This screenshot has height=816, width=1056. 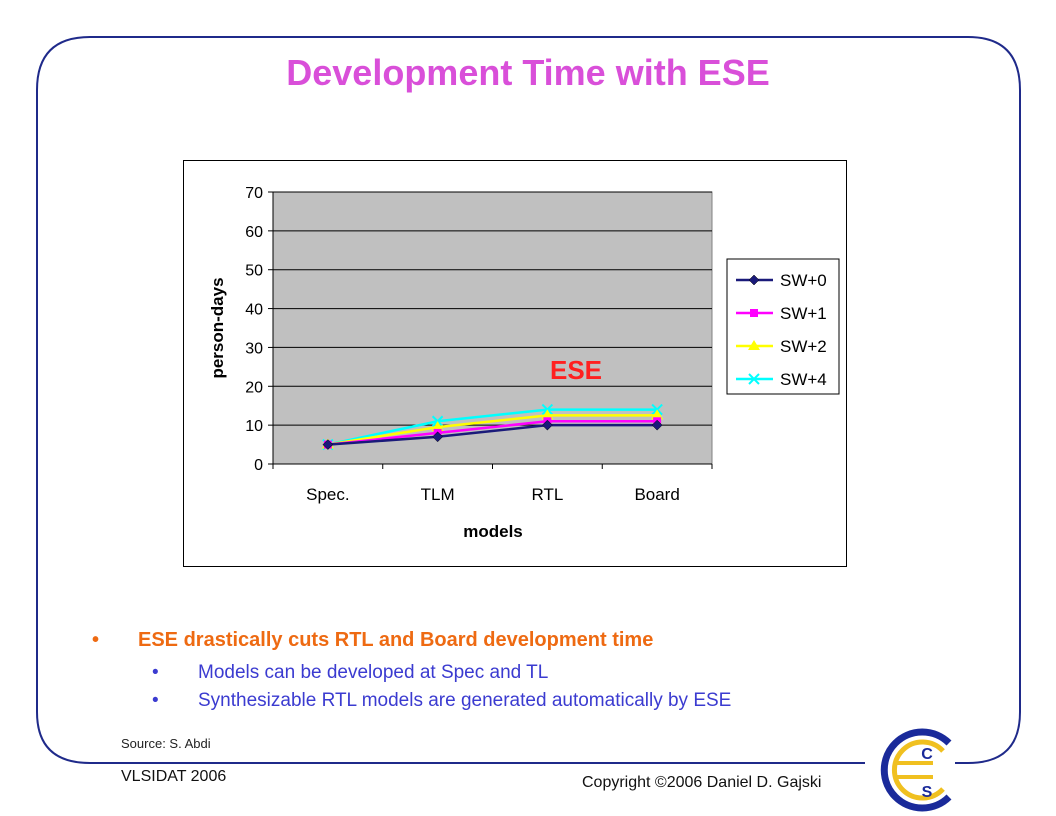 What do you see at coordinates (528, 72) in the screenshot?
I see `slide-title: Development Time with ESE` at bounding box center [528, 72].